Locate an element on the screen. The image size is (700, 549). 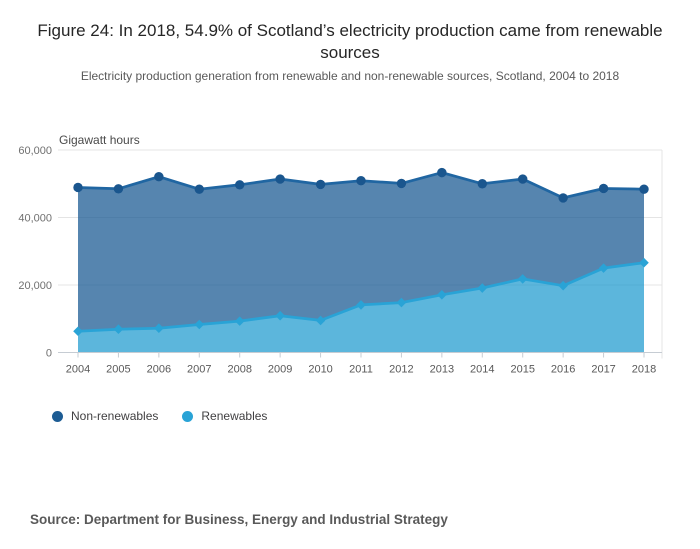
svg-text: 2014 is located at coordinates (482, 370).